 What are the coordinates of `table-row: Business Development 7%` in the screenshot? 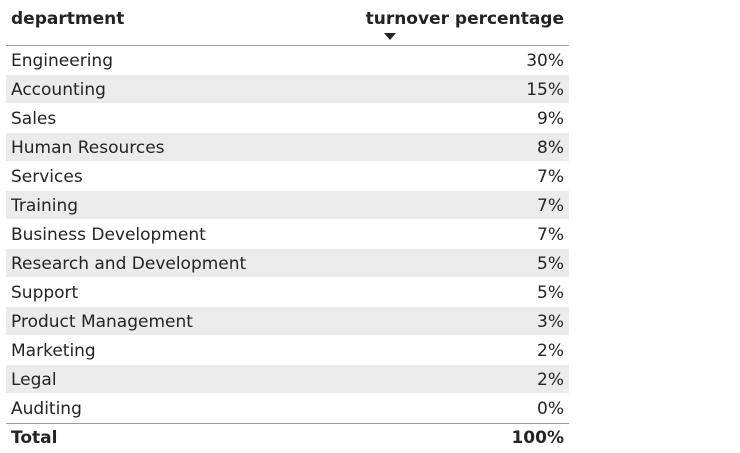 It's located at (287, 234).